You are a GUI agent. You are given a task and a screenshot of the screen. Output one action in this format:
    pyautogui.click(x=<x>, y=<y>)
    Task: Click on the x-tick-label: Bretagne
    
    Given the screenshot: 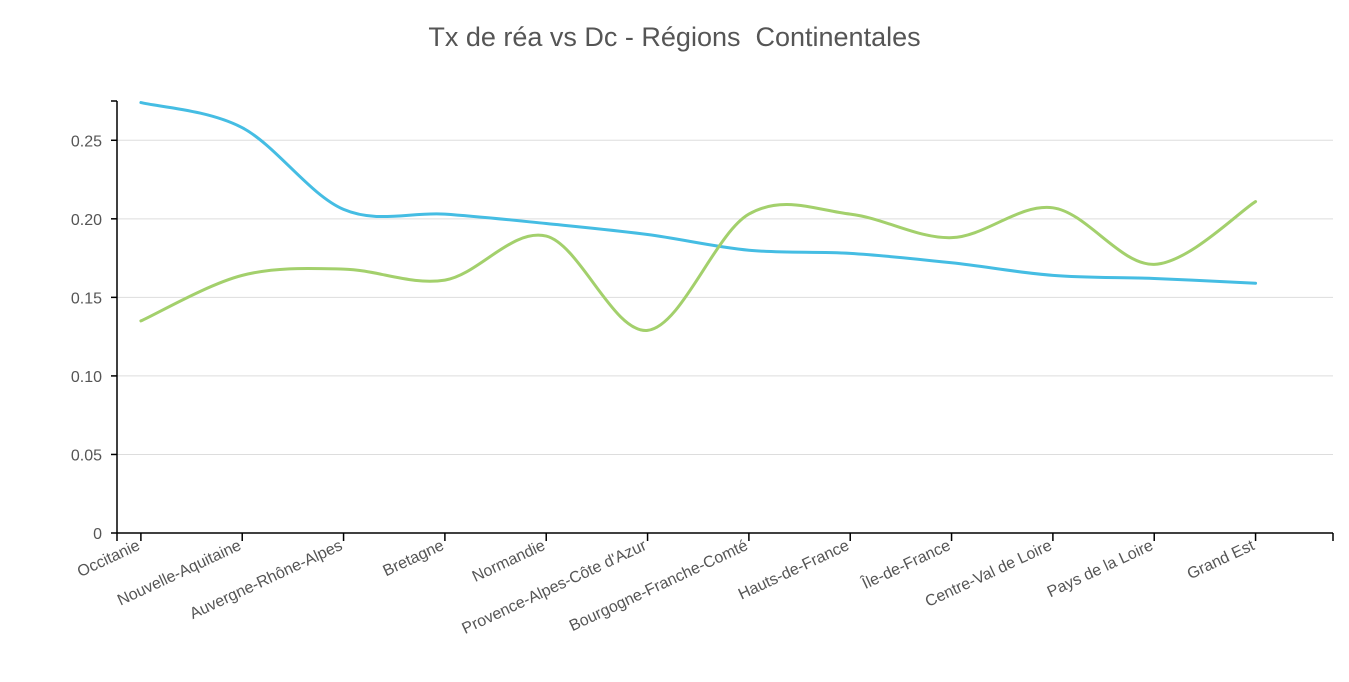 What is the action you would take?
    pyautogui.click(x=414, y=558)
    